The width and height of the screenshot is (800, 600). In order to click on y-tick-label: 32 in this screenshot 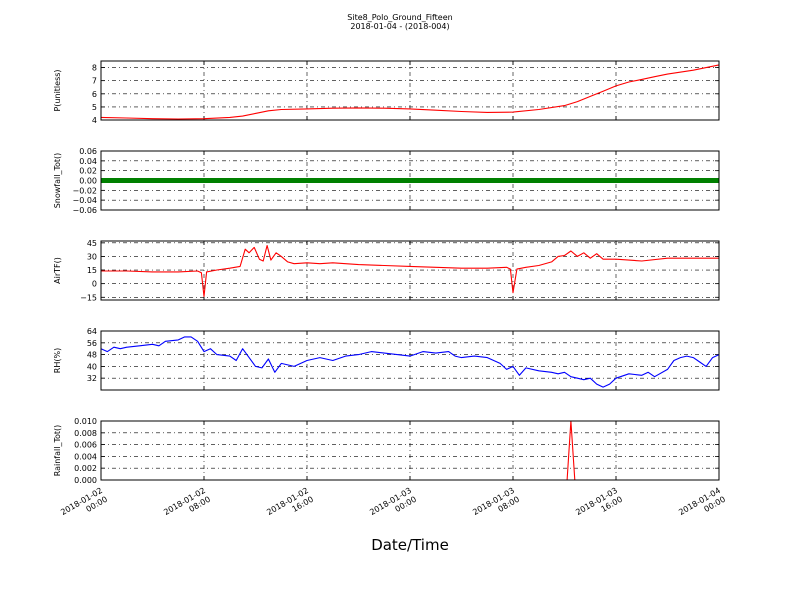, I will do `click(92, 378)`.